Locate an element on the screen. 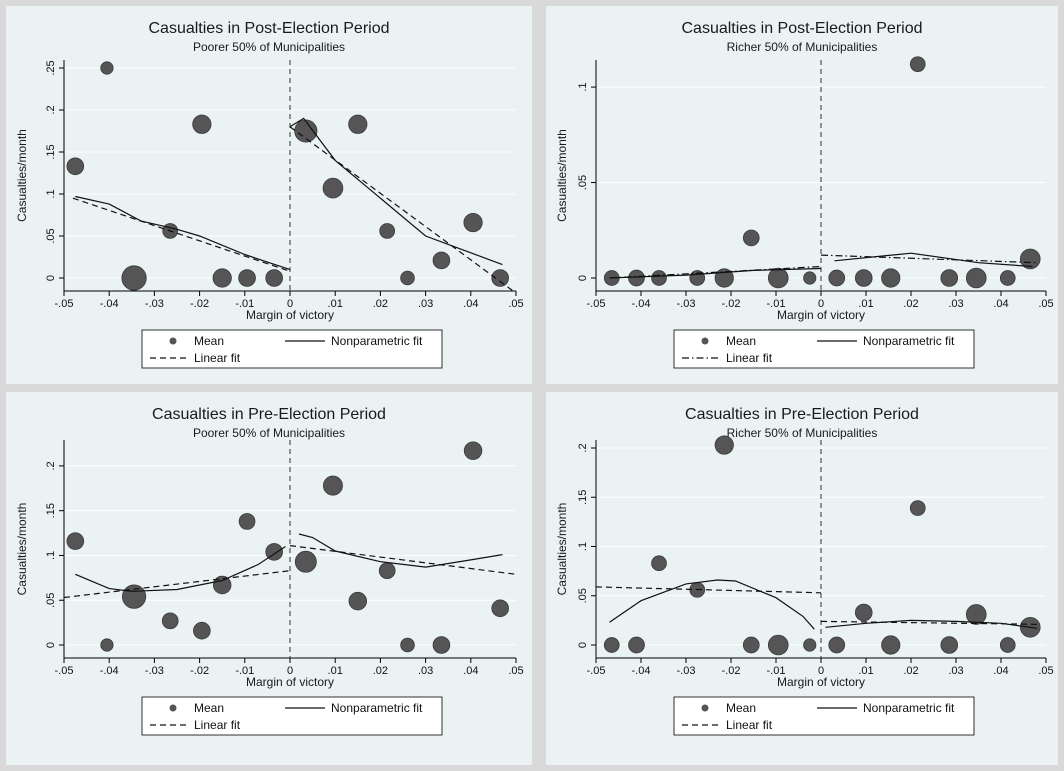 This screenshot has width=1064, height=771. linear-fit-left is located at coordinates (177, 584).